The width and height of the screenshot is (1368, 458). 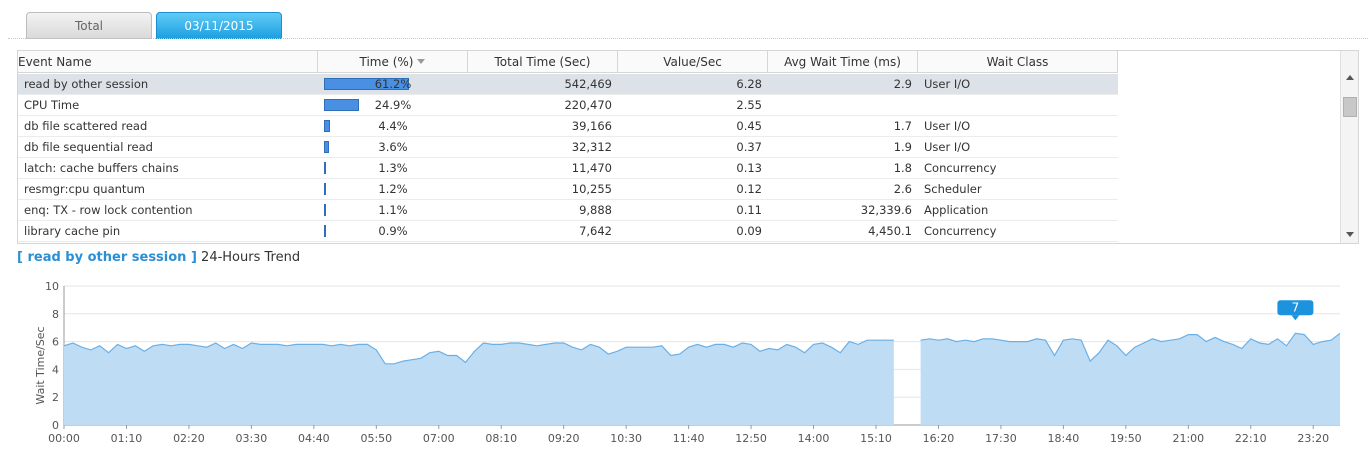 What do you see at coordinates (393, 231) in the screenshot?
I see `pct-label: 0.9%` at bounding box center [393, 231].